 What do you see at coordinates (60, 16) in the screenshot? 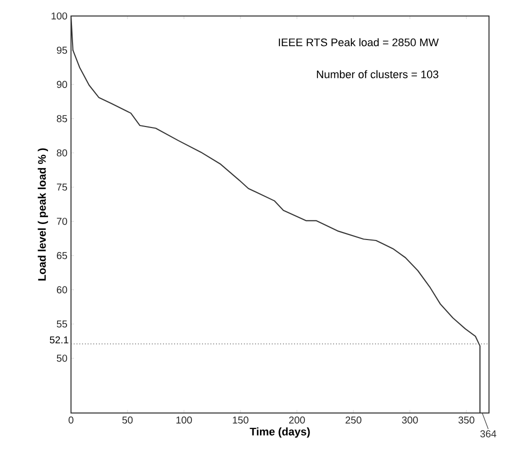
I see `y-tick-label: 100` at bounding box center [60, 16].